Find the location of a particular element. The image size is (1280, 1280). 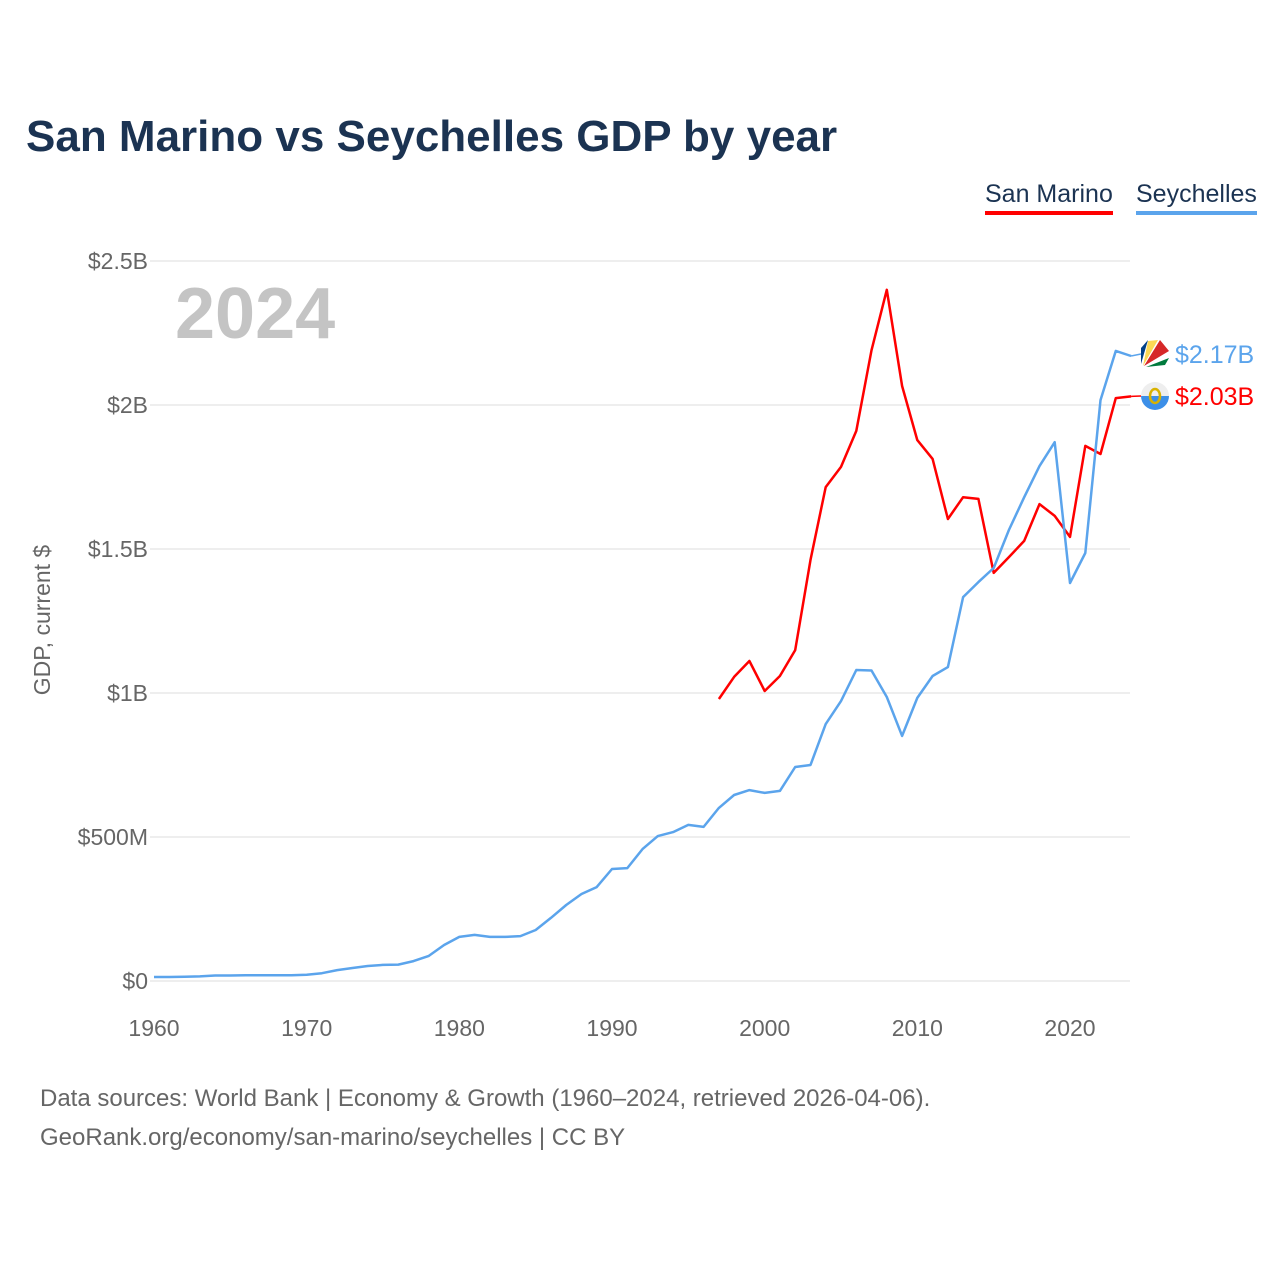

y-tick-label: $2B is located at coordinates (127, 405).